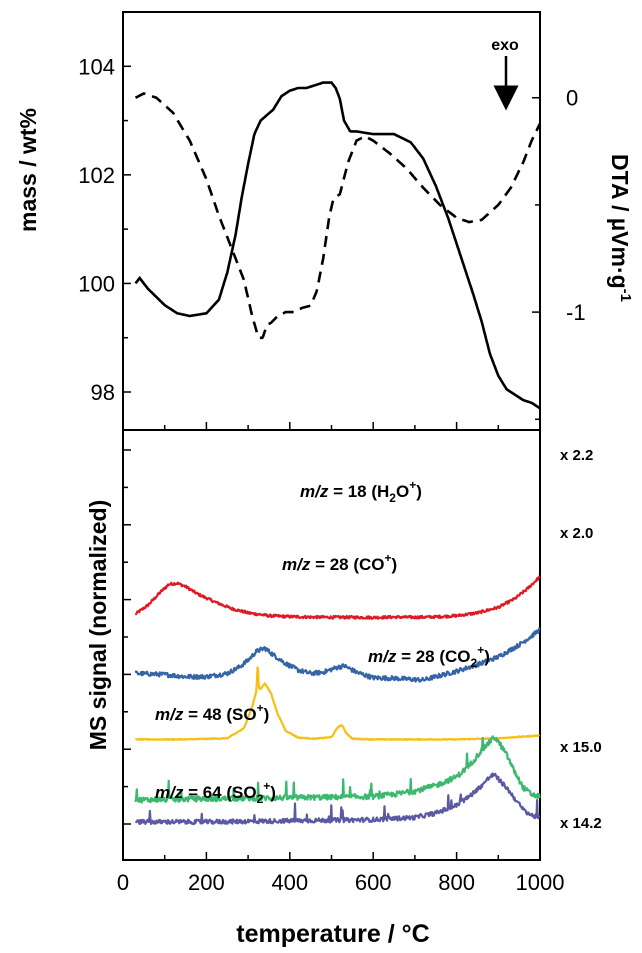 Image resolution: width=642 pixels, height=953 pixels. What do you see at coordinates (104, 208) in the screenshot?
I see `mass-axis-ticks: 98 100 102 104` at bounding box center [104, 208].